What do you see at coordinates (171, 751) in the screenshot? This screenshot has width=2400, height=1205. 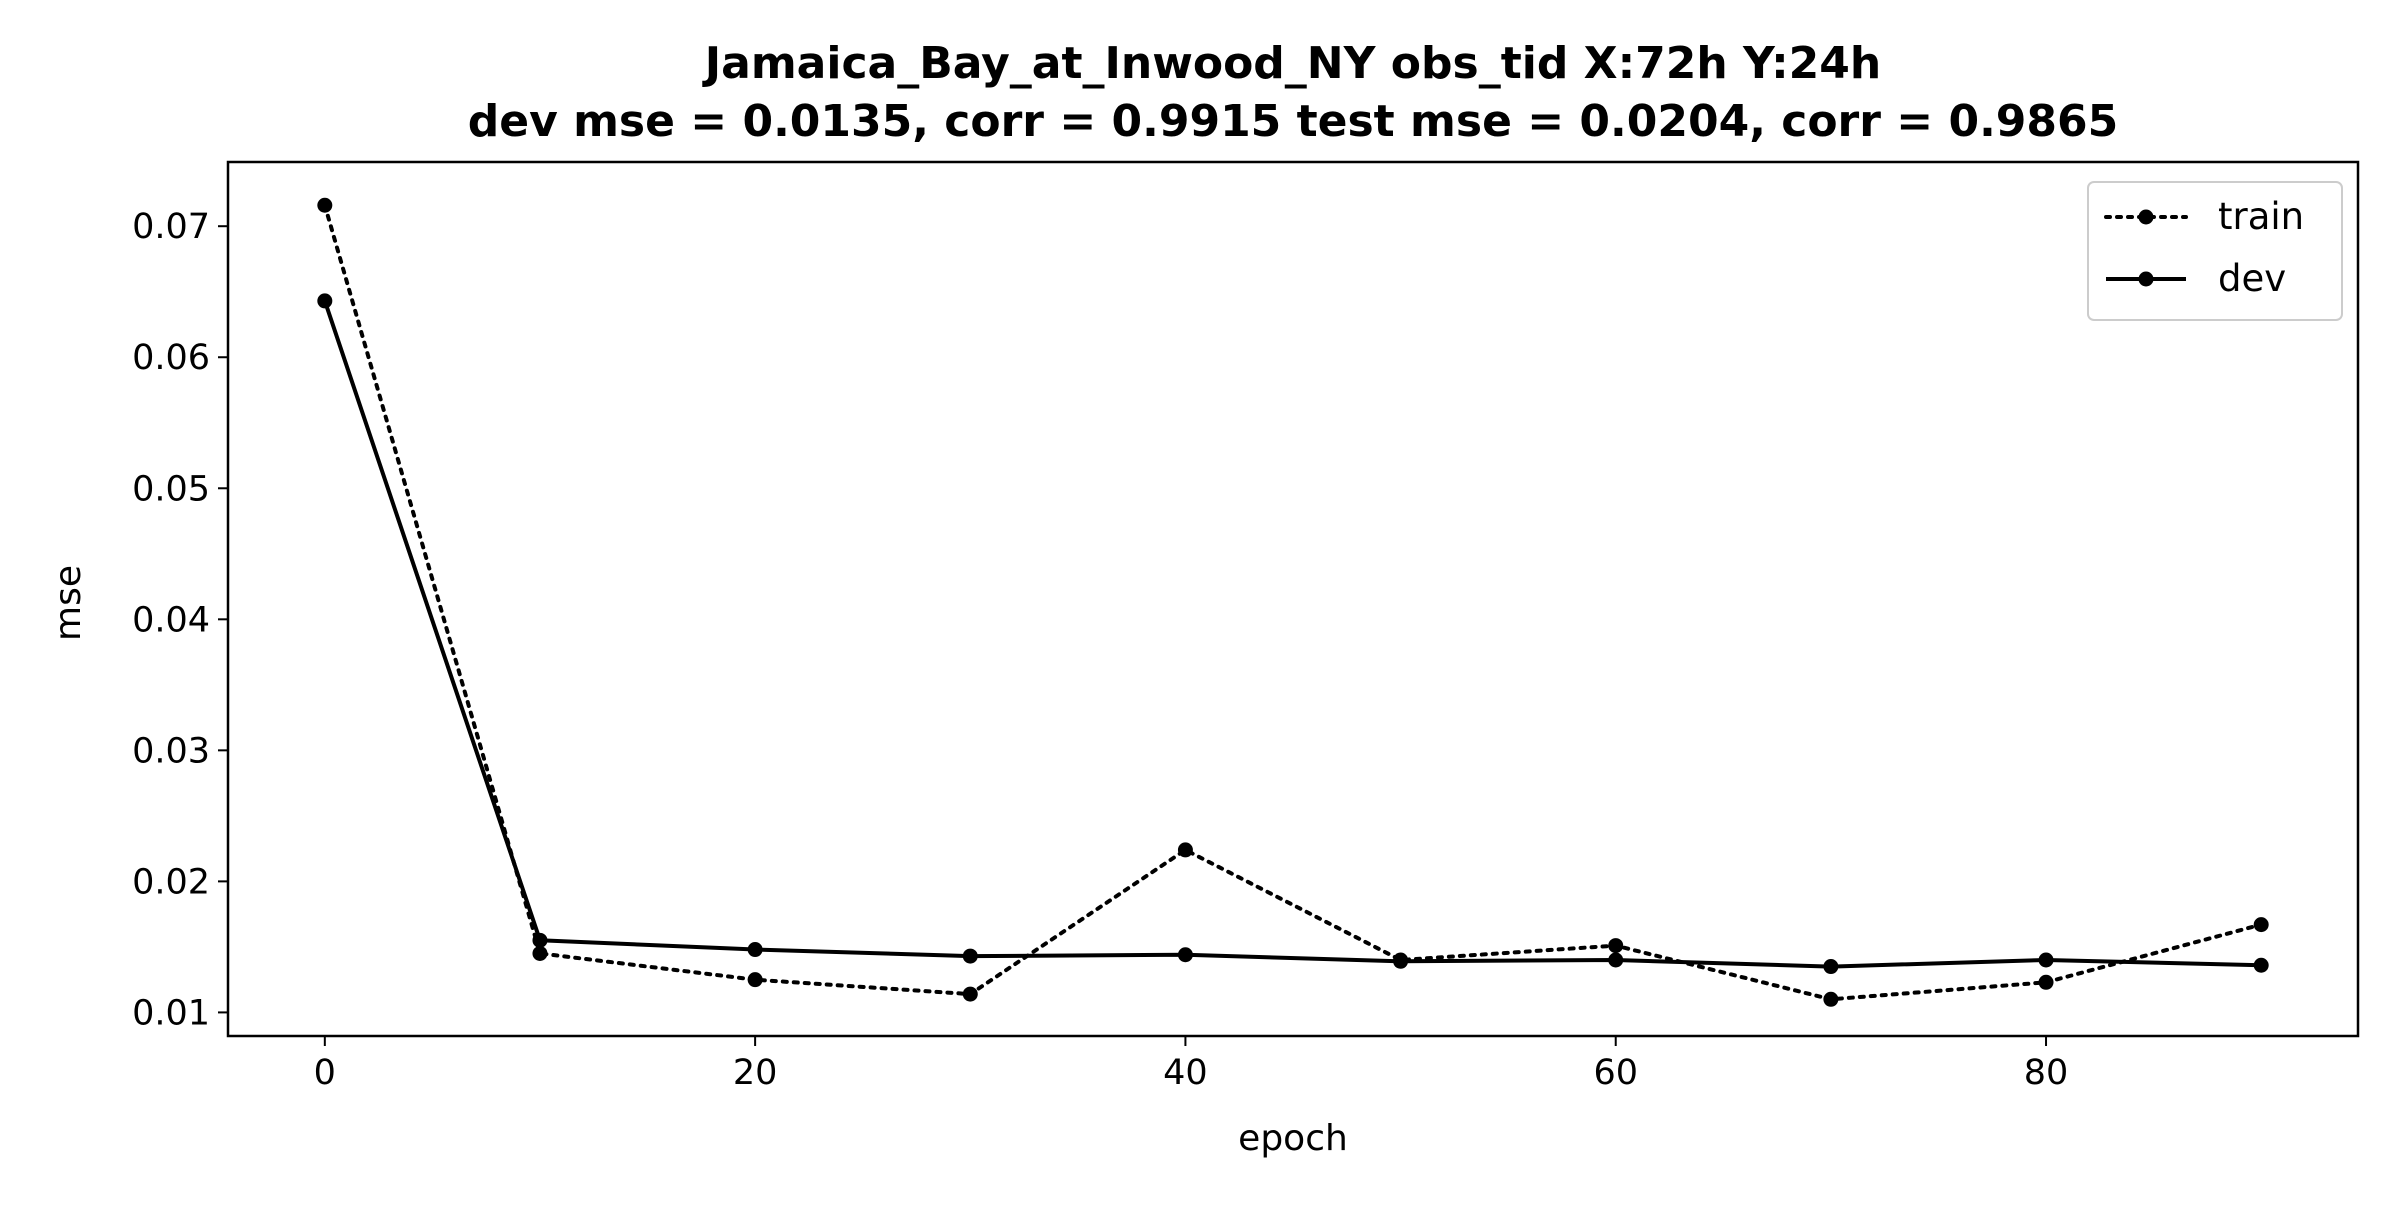 I see `y-tick-label: 0.03` at bounding box center [171, 751].